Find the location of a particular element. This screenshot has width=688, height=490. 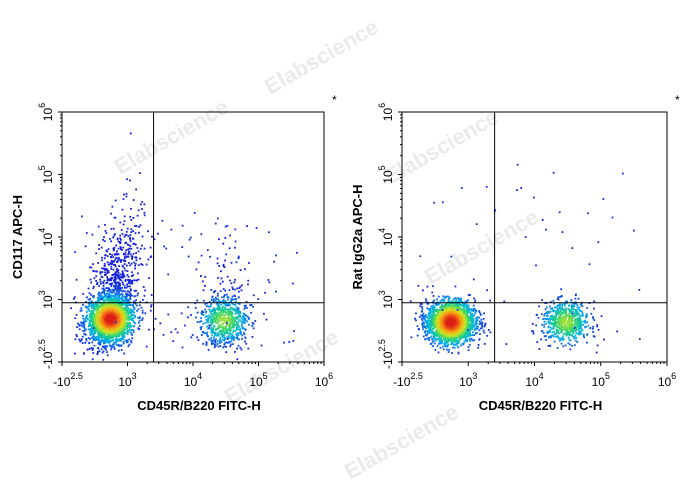

x-tick-label: 106 is located at coordinates (324, 380).